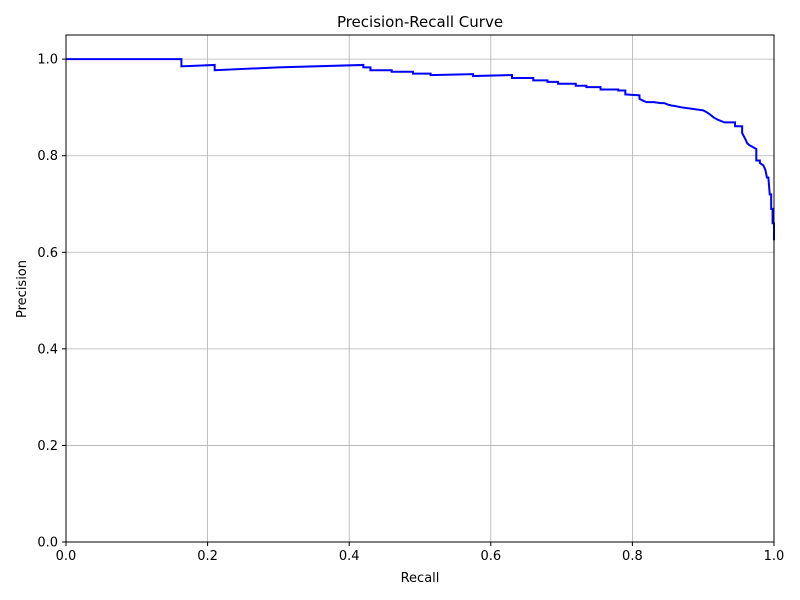 Image resolution: width=800 pixels, height=600 pixels. Describe the element at coordinates (22, 289) in the screenshot. I see `y-axis-label: Precision` at that location.